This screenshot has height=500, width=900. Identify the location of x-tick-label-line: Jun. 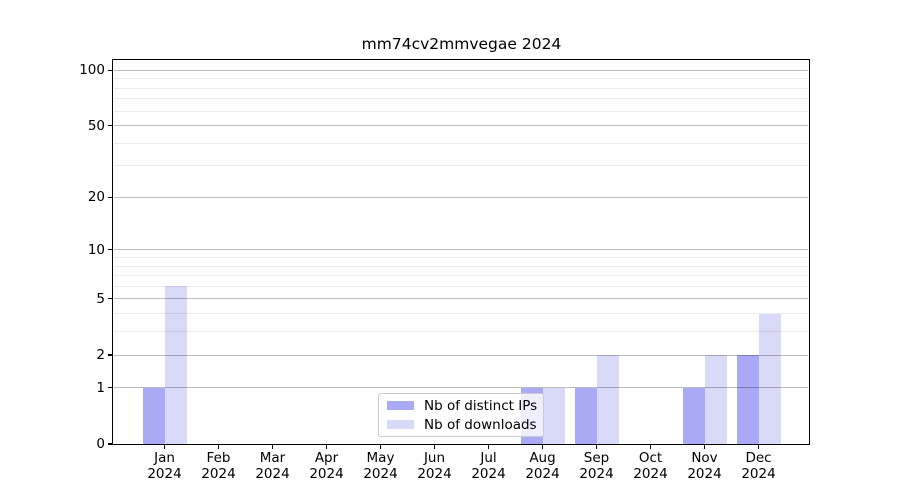
(434, 458).